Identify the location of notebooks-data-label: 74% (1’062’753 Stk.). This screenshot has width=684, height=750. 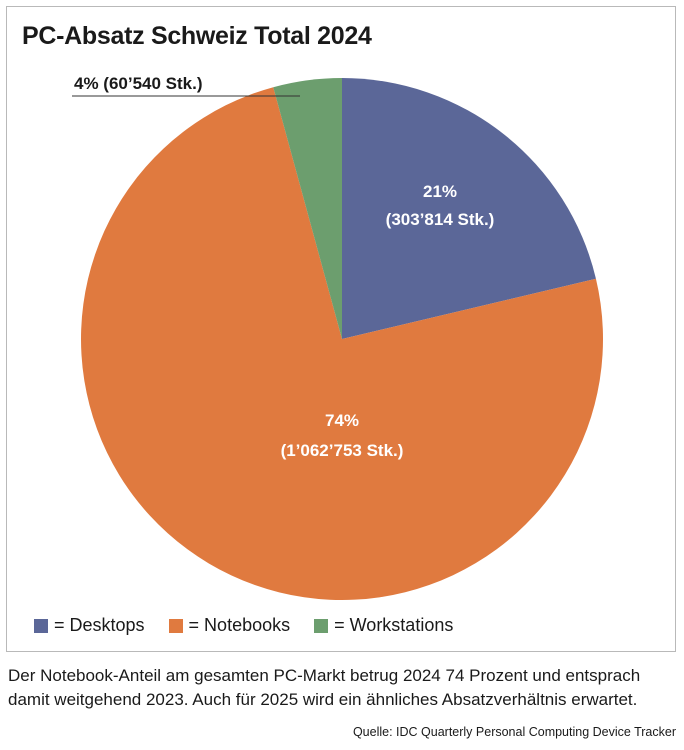
(342, 435).